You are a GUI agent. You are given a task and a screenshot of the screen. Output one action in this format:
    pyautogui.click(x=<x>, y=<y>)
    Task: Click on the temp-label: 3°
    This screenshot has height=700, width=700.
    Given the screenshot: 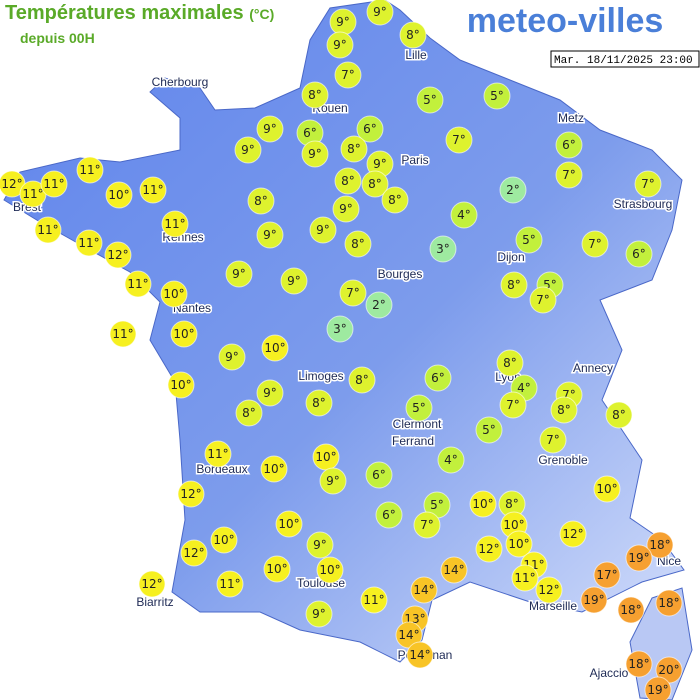 What is the action you would take?
    pyautogui.click(x=340, y=329)
    